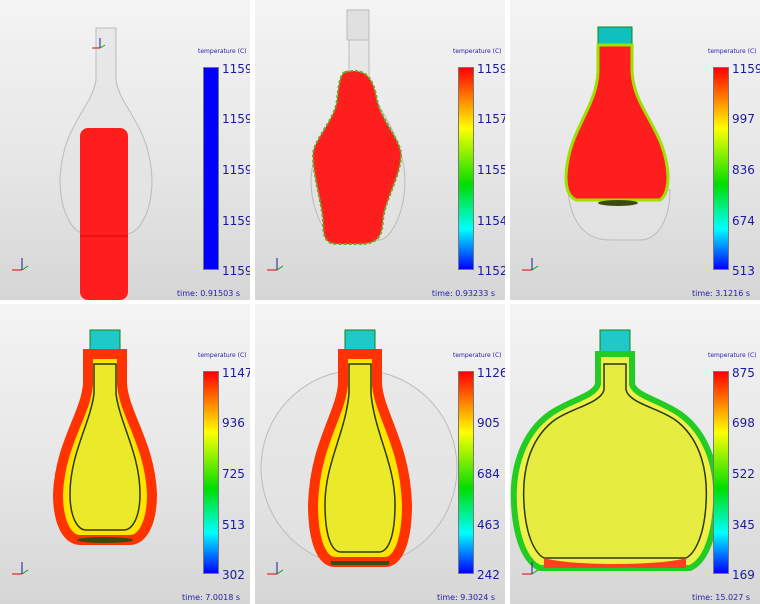 This screenshot has width=760, height=604. What do you see at coordinates (720, 293) in the screenshot?
I see `time-label: time: 3.1216 s` at bounding box center [720, 293].